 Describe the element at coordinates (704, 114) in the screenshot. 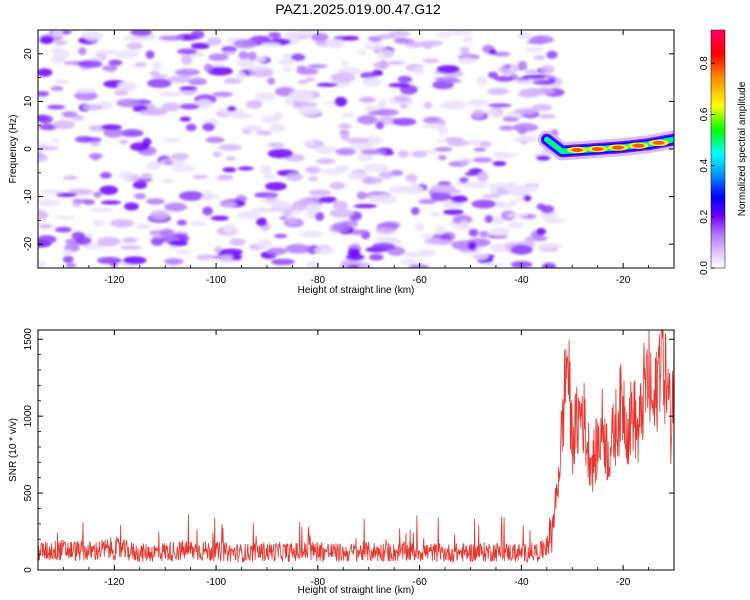

I see `colorbar-tick-label: 0.6` at that location.